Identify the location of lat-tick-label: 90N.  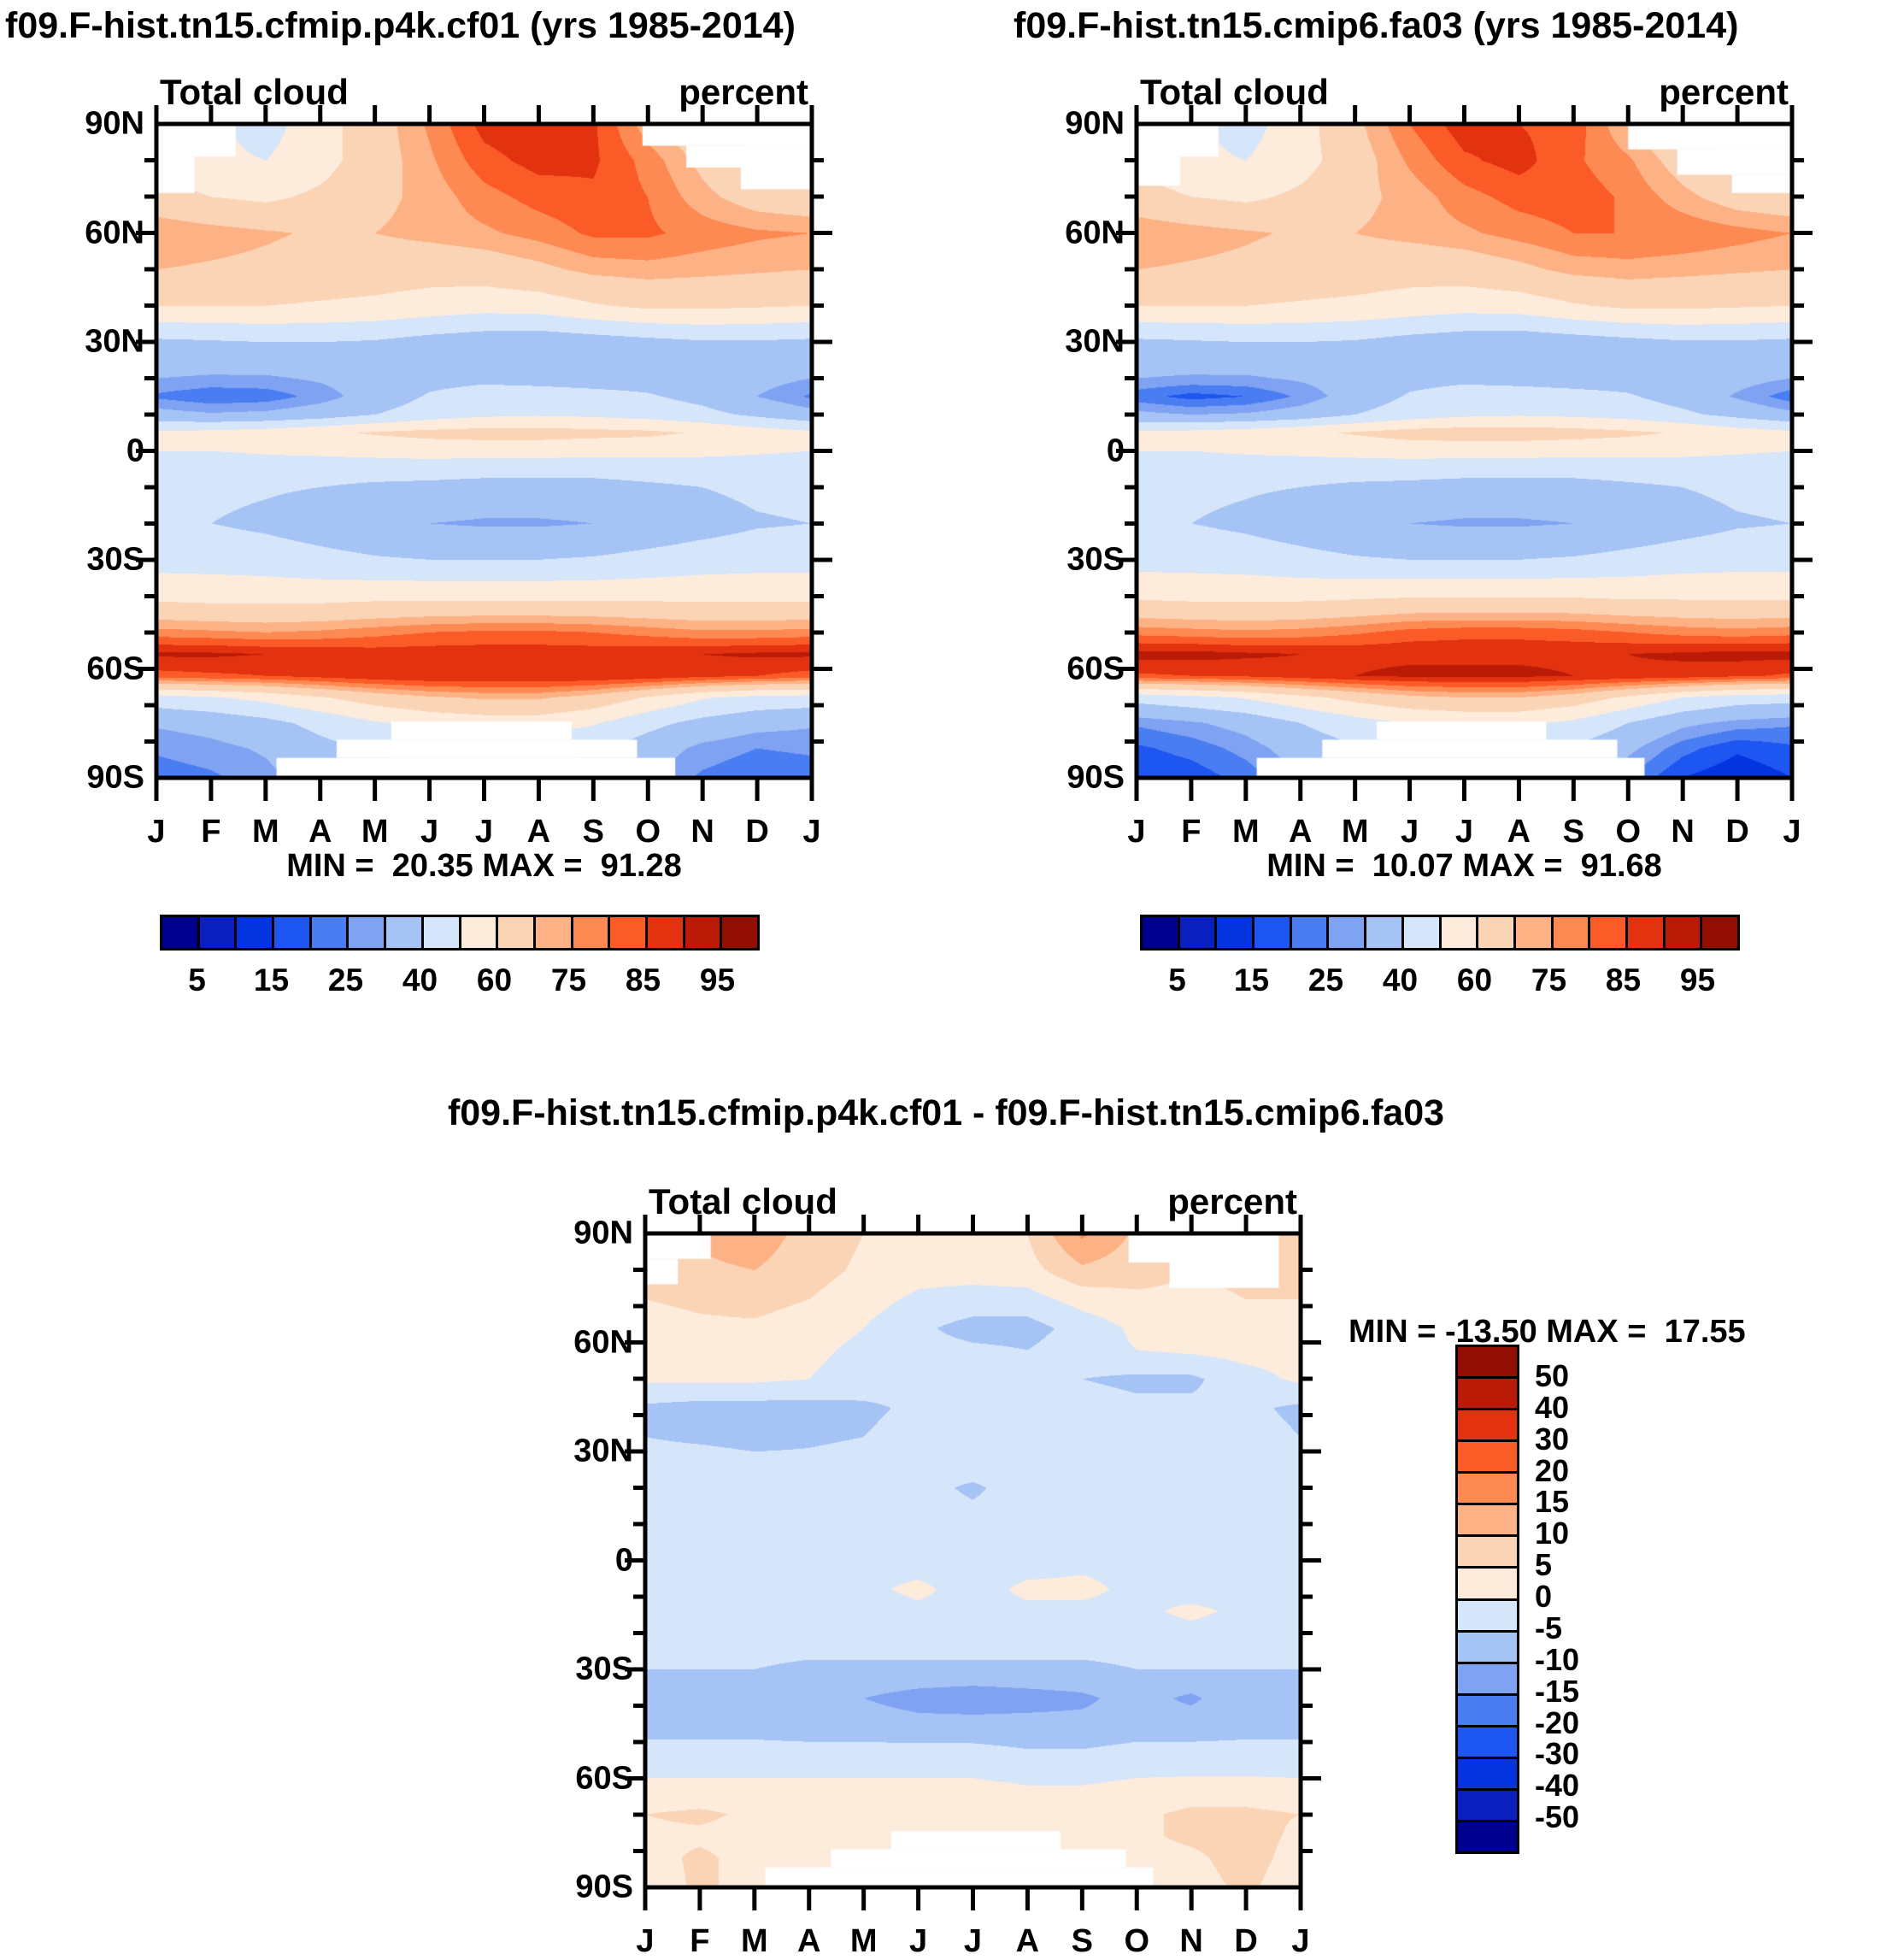
(1095, 124).